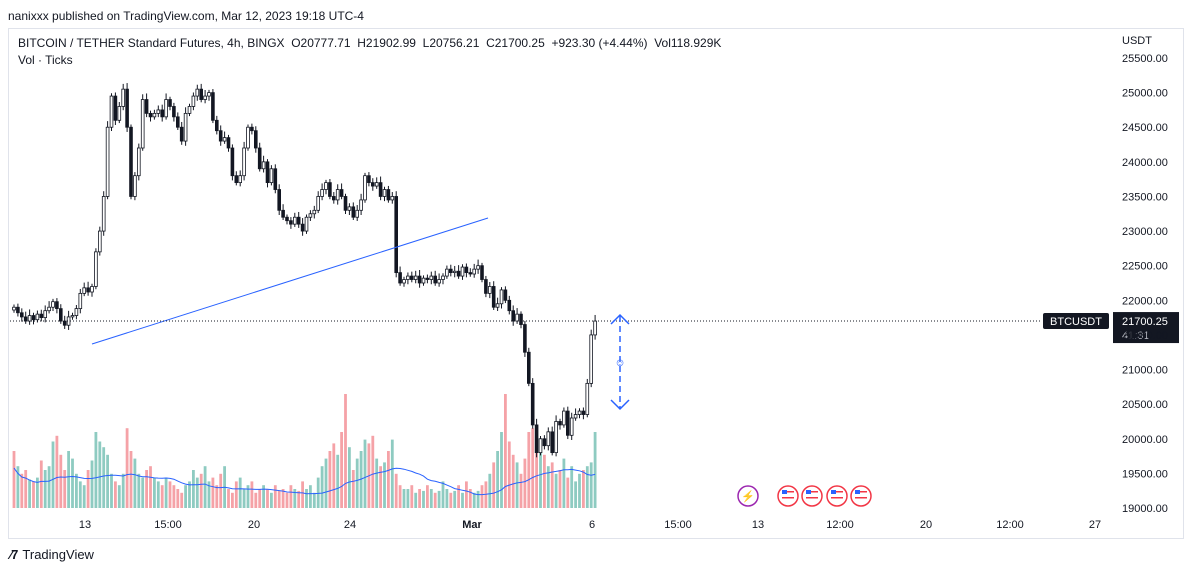  What do you see at coordinates (1145, 322) in the screenshot?
I see `price-tag-value: 21700.25` at bounding box center [1145, 322].